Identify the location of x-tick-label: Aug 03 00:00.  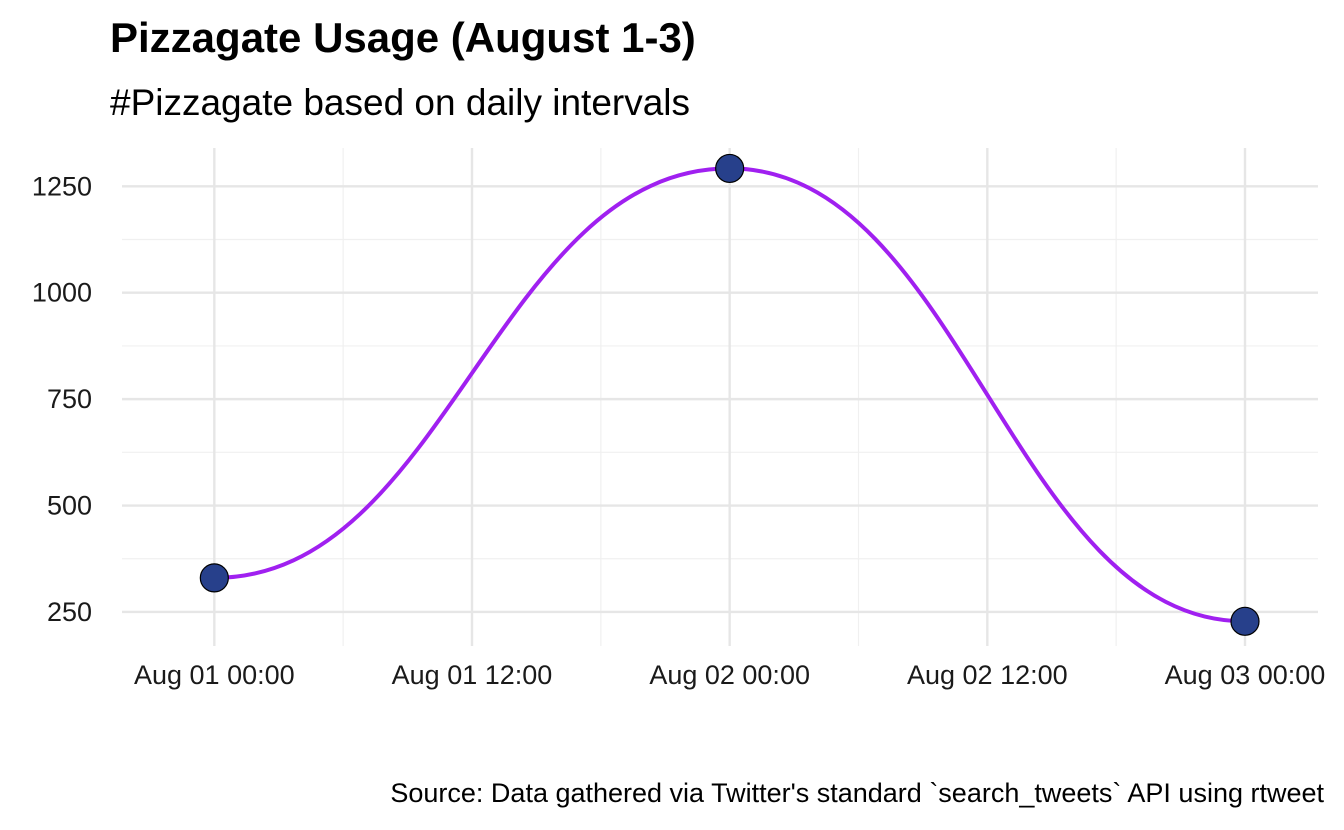
(1245, 675).